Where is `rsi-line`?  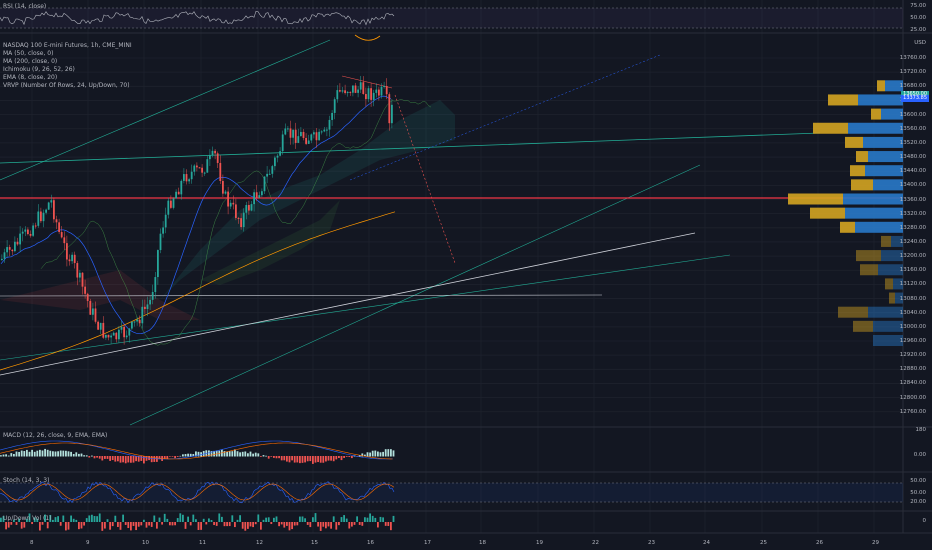 rsi-line is located at coordinates (197, 18).